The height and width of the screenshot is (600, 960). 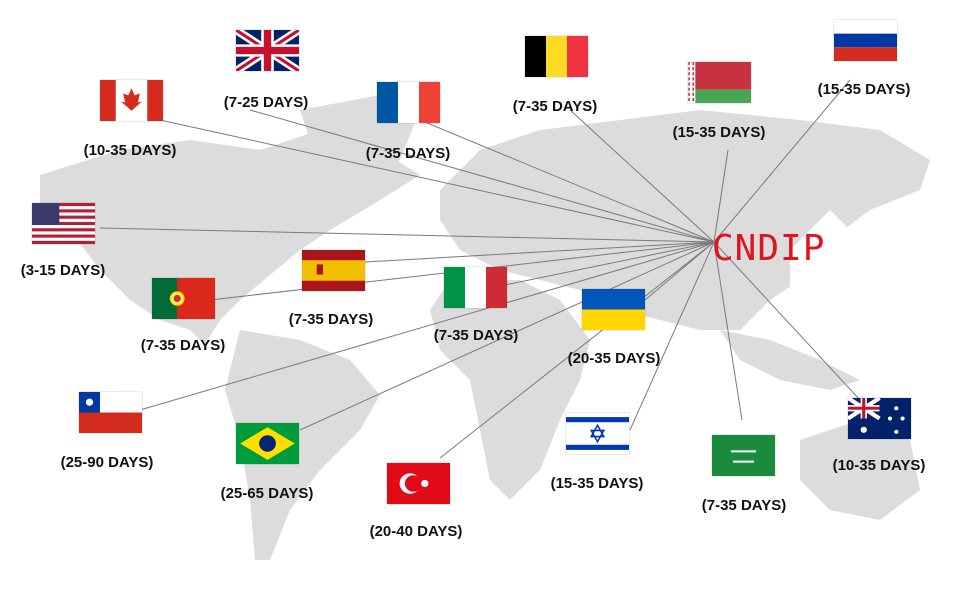 I want to click on belarus-flag, so click(x=719, y=82).